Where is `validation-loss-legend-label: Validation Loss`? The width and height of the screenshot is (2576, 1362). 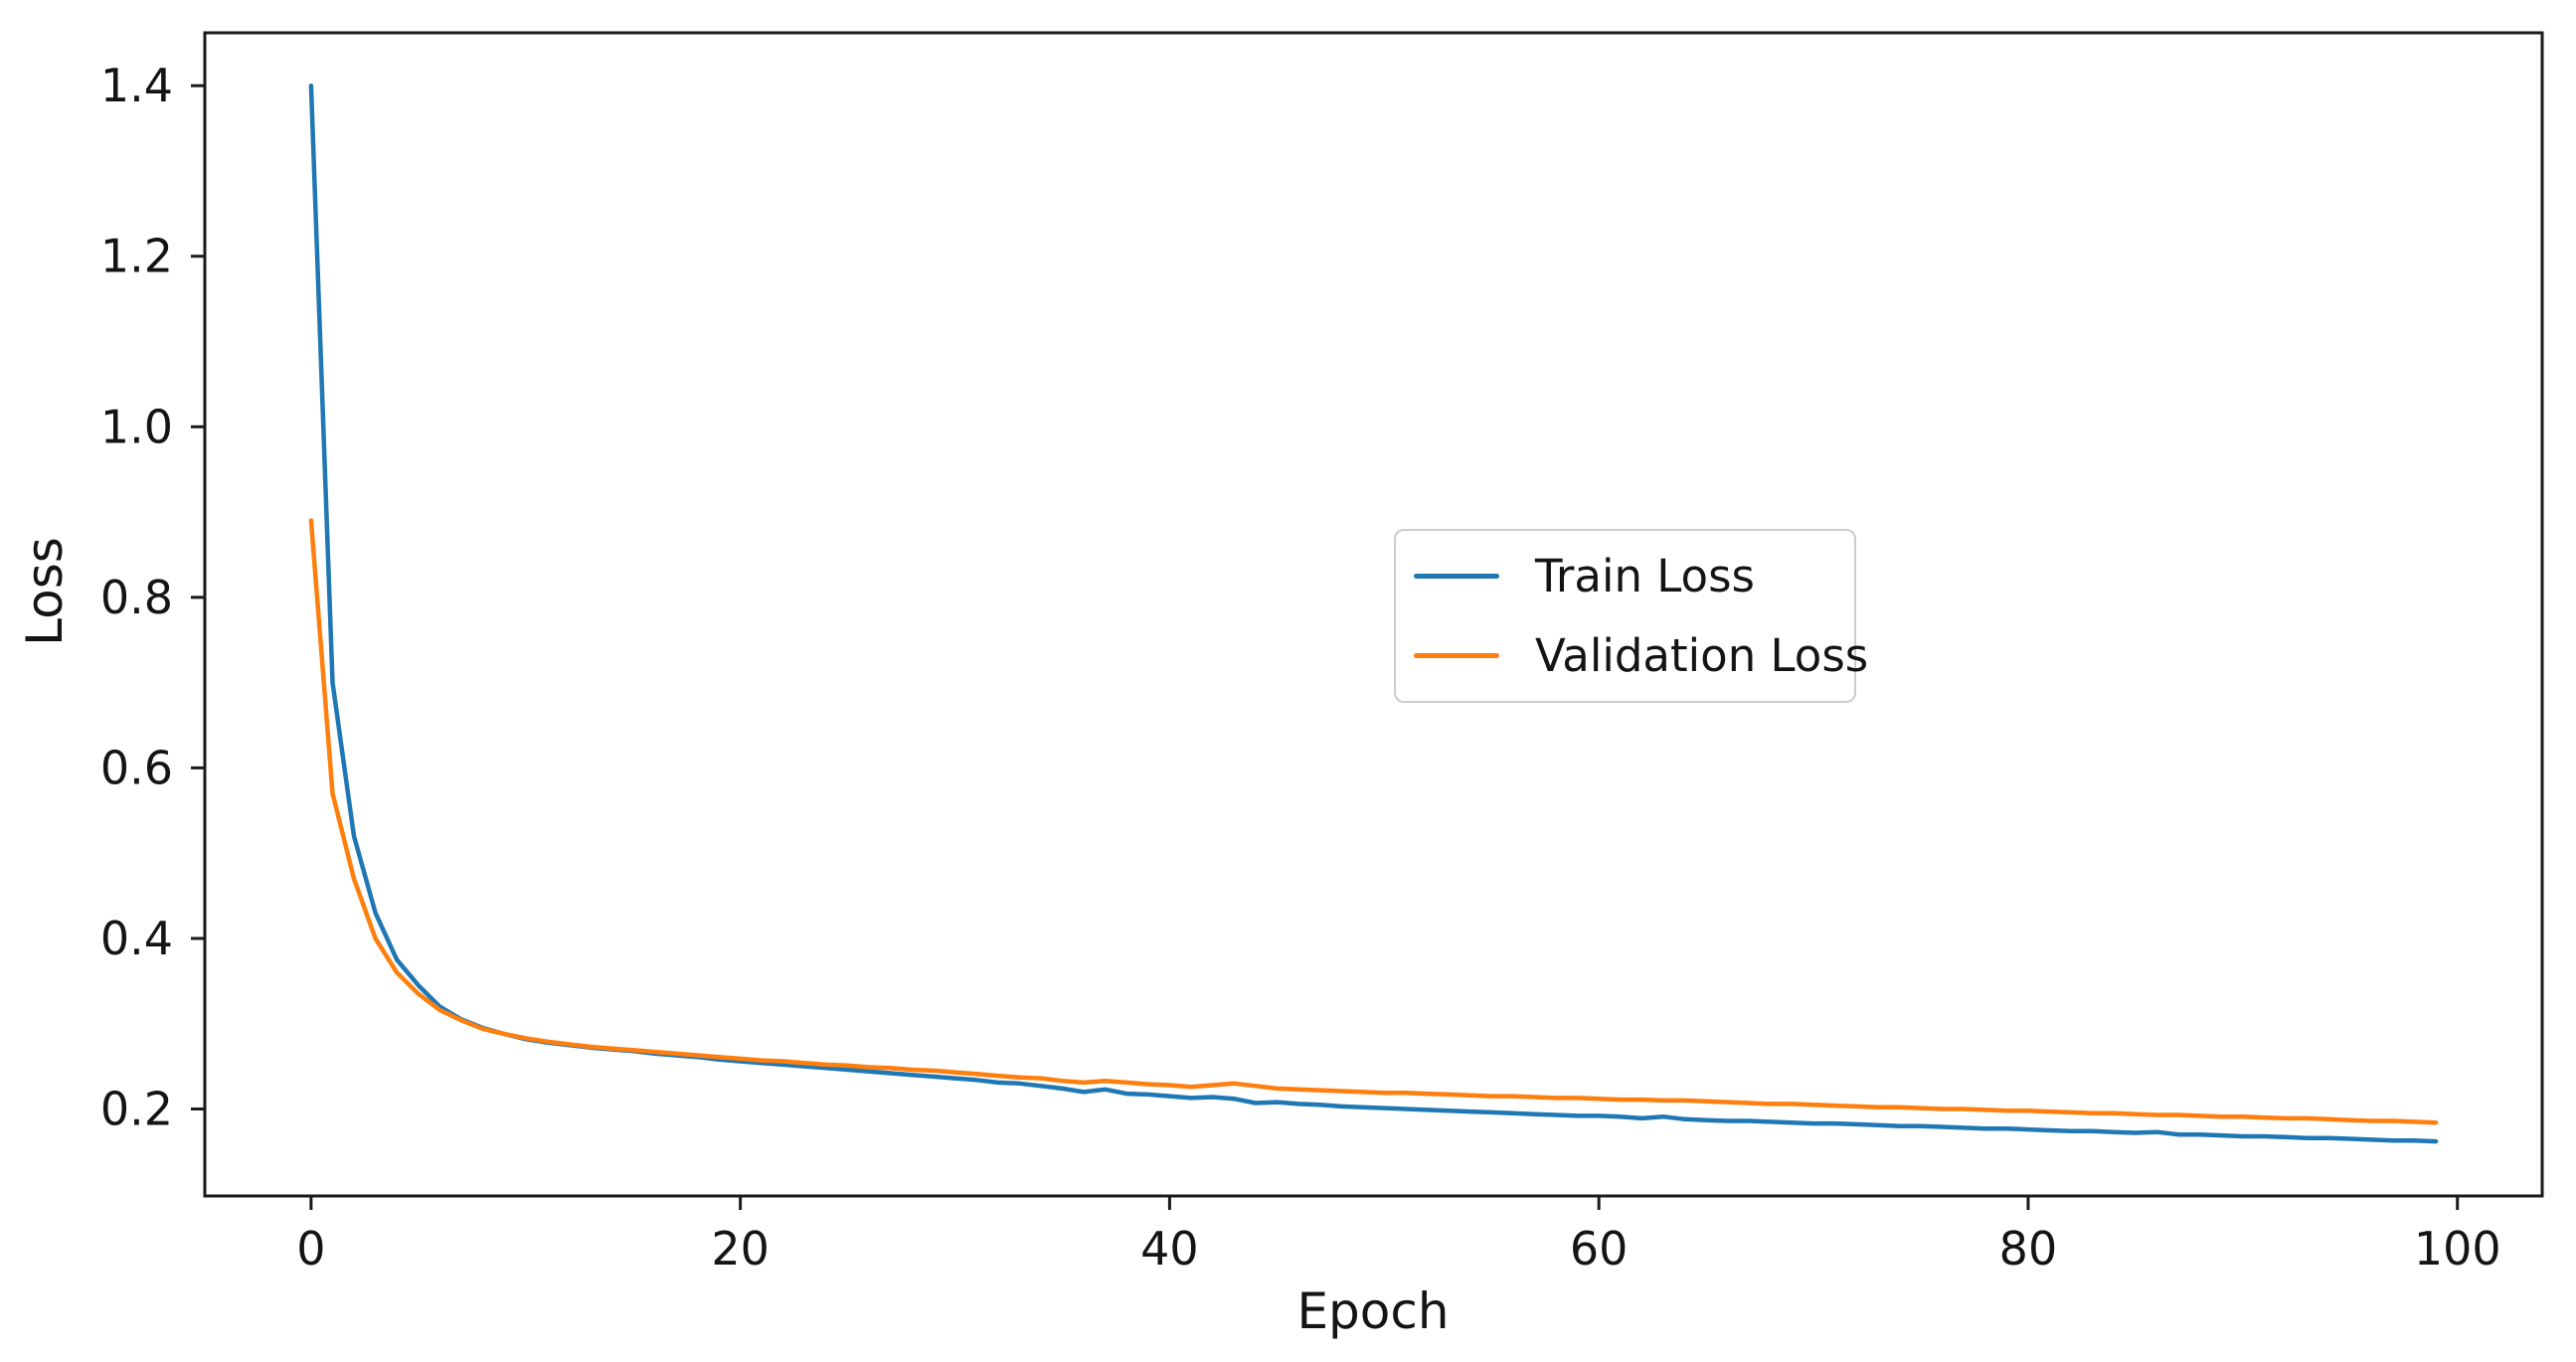
validation-loss-legend-label: Validation Loss is located at coordinates (1702, 655).